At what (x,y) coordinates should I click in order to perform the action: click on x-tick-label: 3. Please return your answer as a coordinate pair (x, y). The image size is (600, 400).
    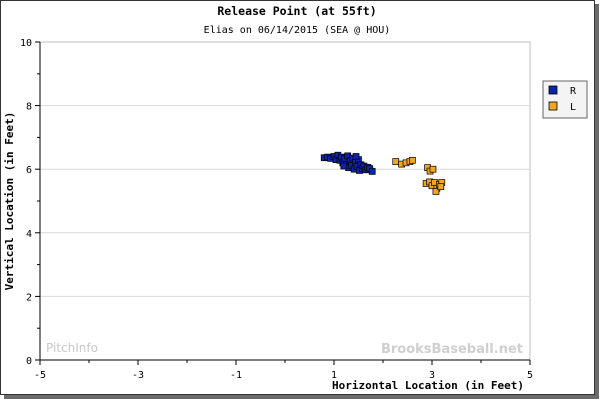
    Looking at the image, I should click on (432, 375).